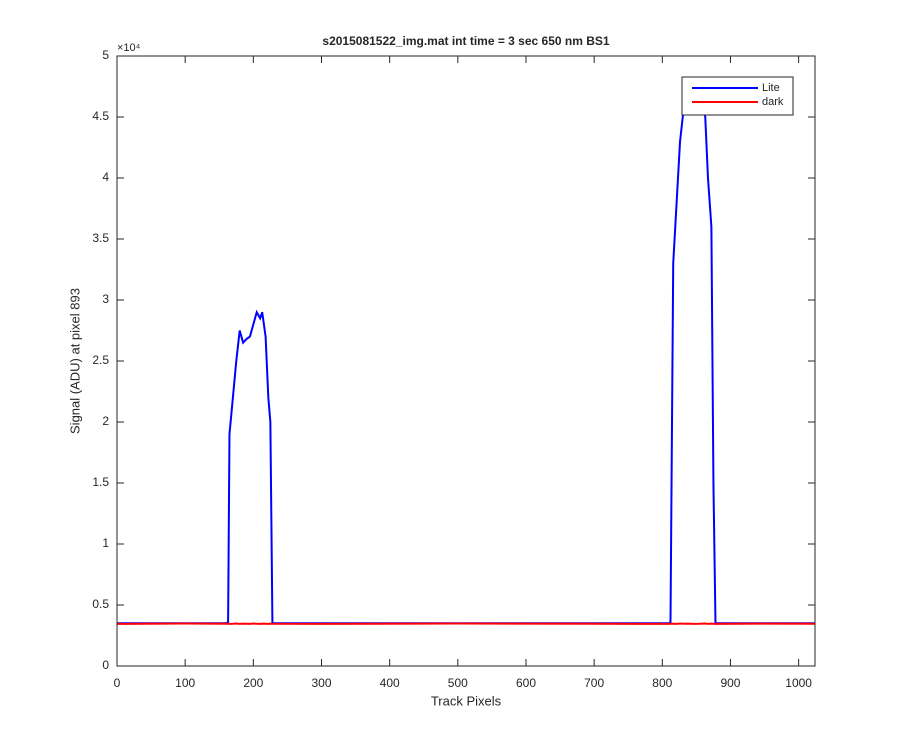 This screenshot has height=755, width=900. Describe the element at coordinates (730, 683) in the screenshot. I see `x-tick-label: 900` at that location.